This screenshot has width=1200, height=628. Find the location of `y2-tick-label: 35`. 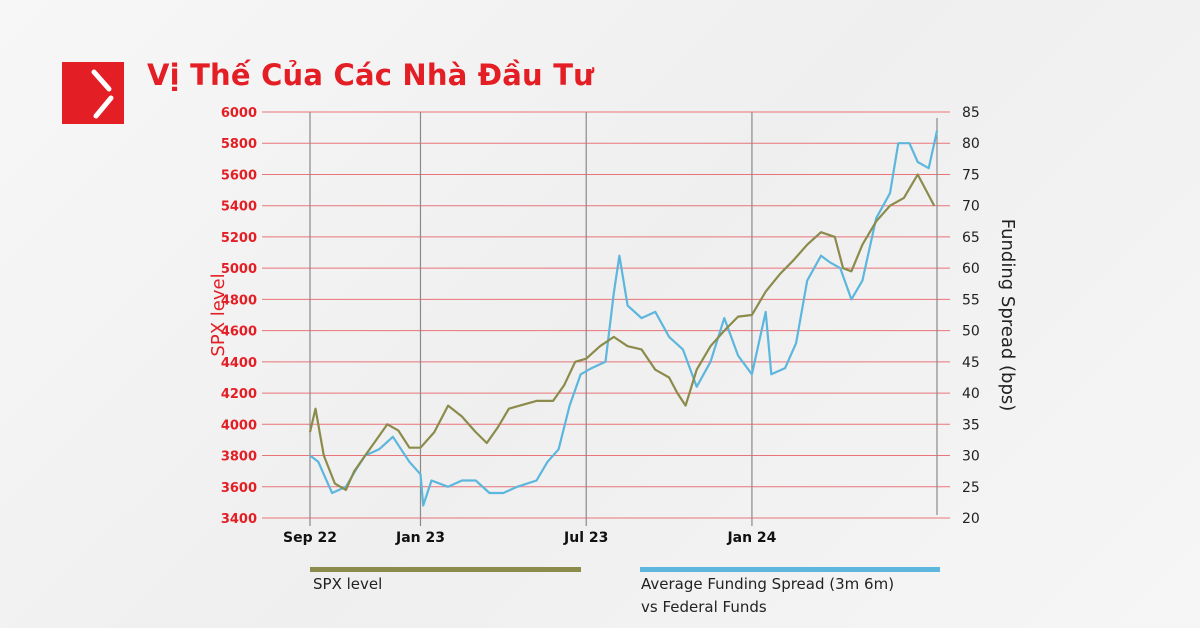

y2-tick-label: 35 is located at coordinates (971, 425).